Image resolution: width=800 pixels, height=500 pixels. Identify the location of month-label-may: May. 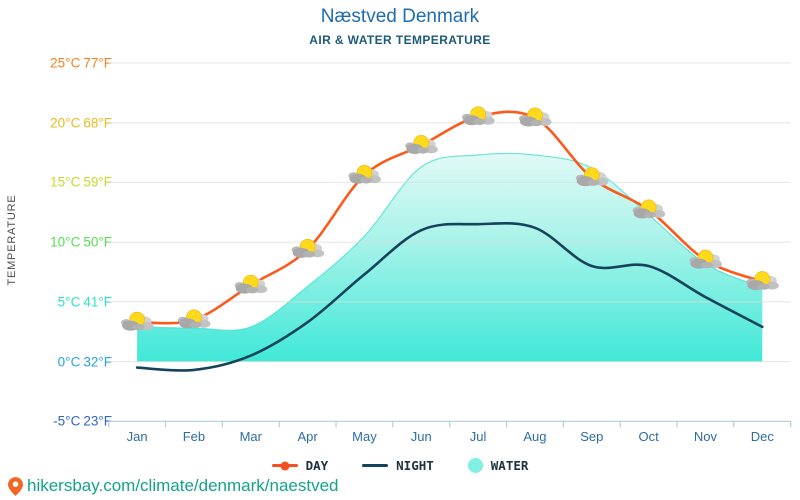
(364, 436).